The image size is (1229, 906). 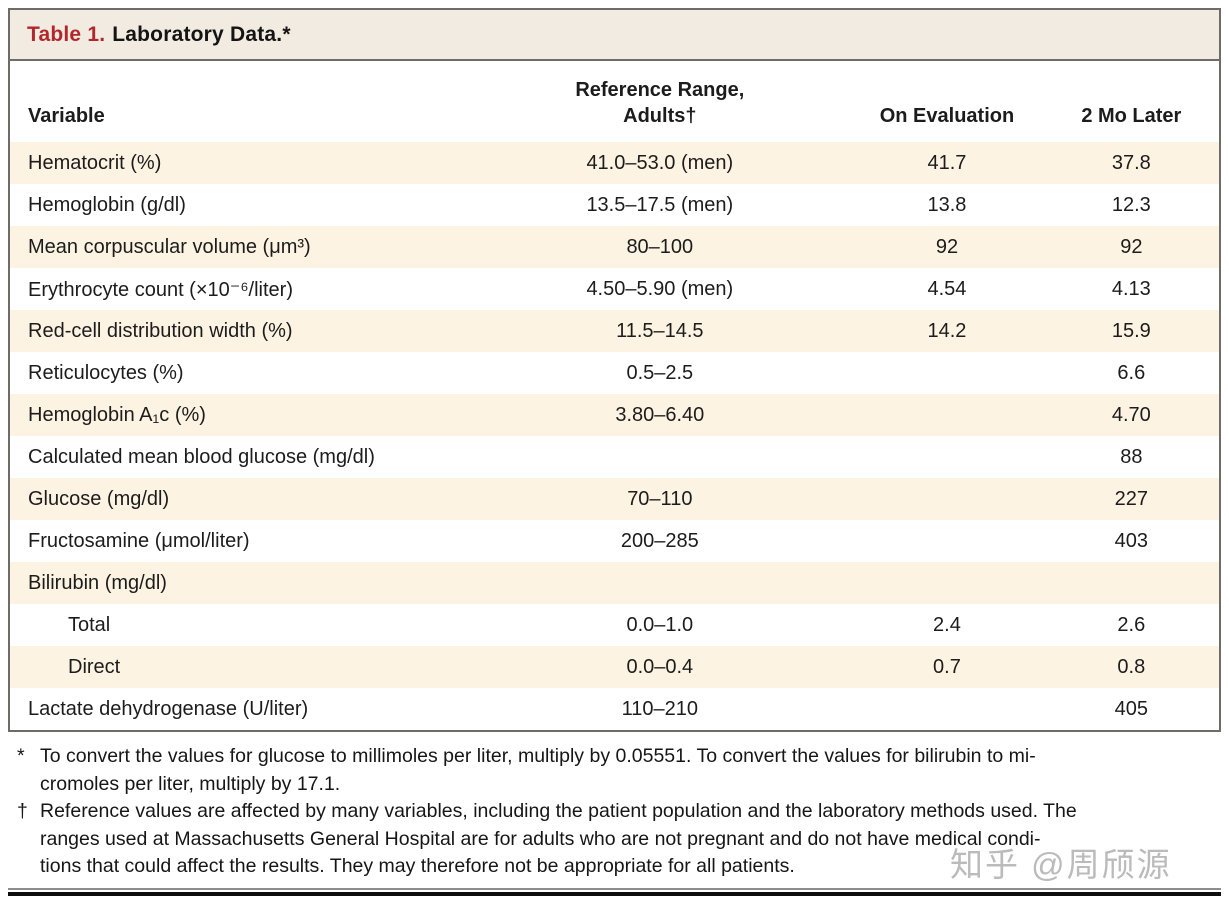 I want to click on footnote-marker: †, so click(x=22, y=811).